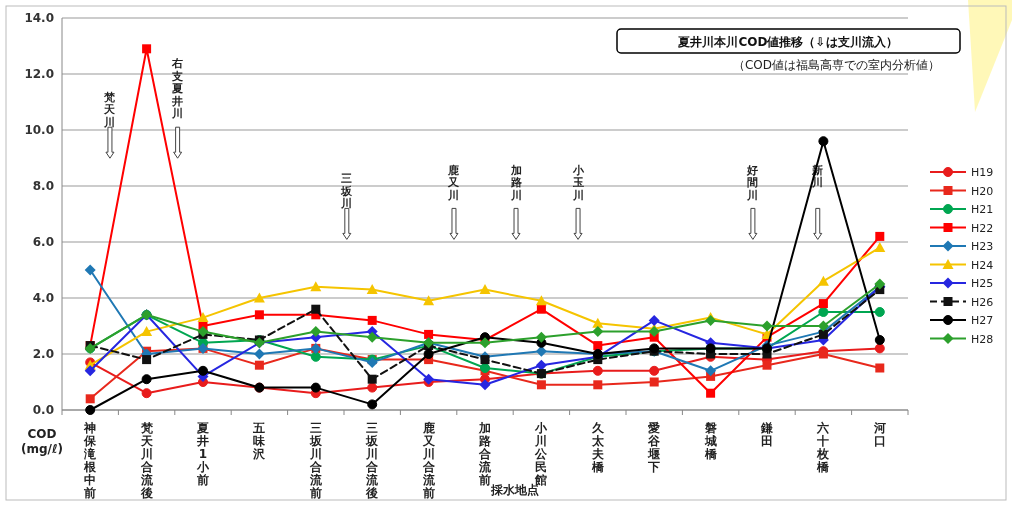 The height and width of the screenshot is (507, 1012). Describe the element at coordinates (515, 182) in the screenshot. I see `annotation: 加路川` at that location.